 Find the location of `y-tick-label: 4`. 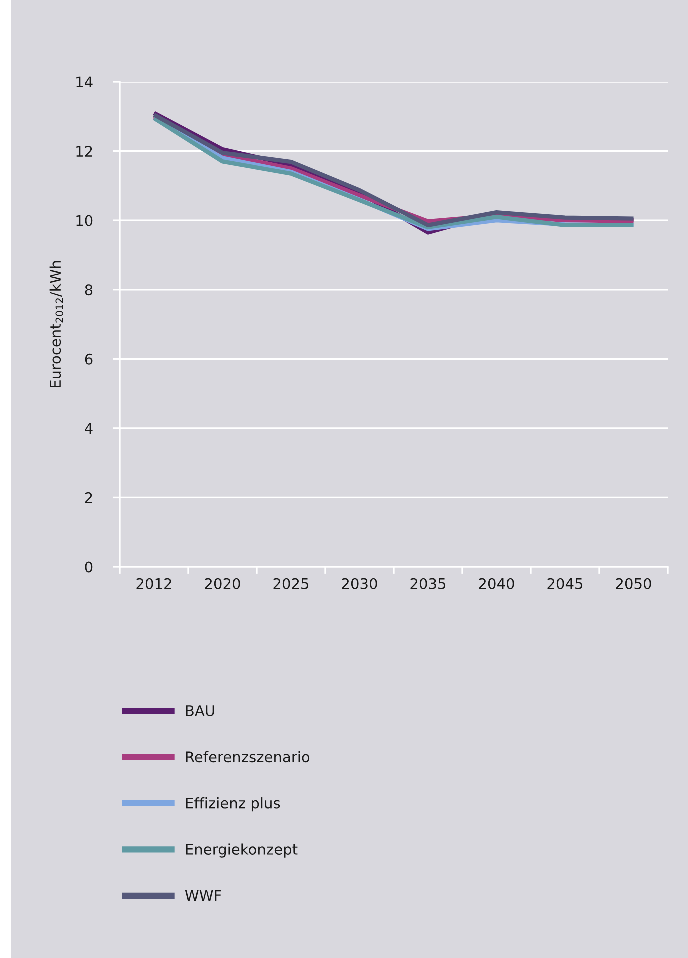

y-tick-label: 4 is located at coordinates (89, 428).